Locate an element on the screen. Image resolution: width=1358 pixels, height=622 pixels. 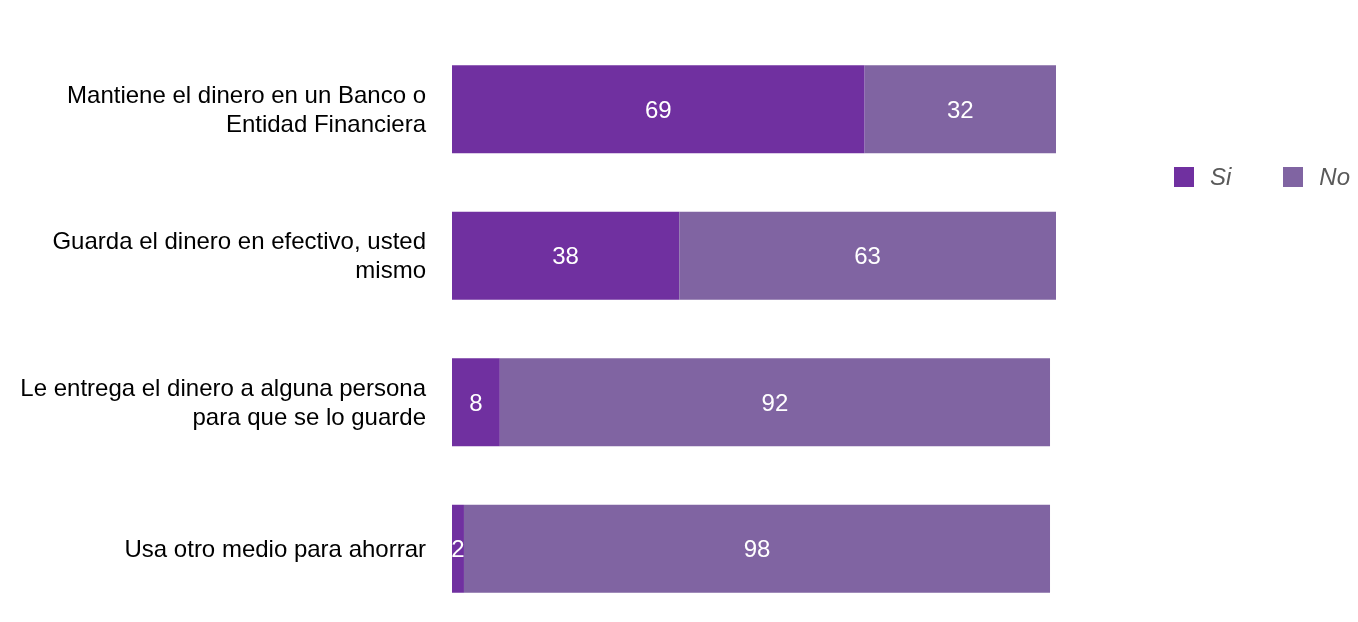
y-tick-label: Mantiene el dinero en un Banco o Entidad Financiera is located at coordinates (247, 108).